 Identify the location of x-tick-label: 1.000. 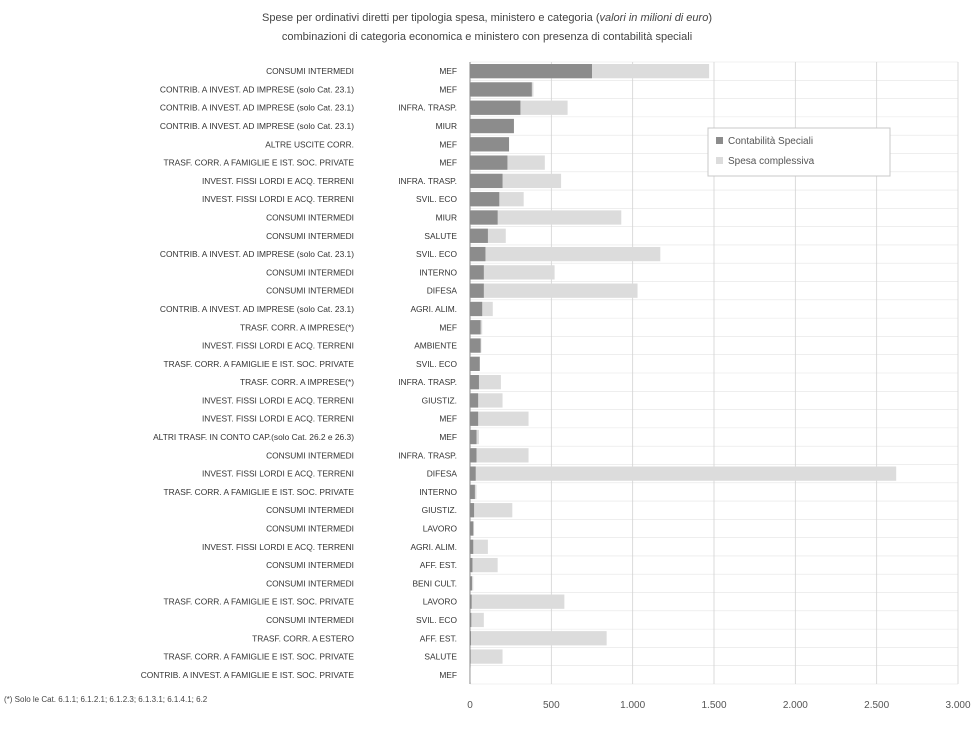
(632, 705).